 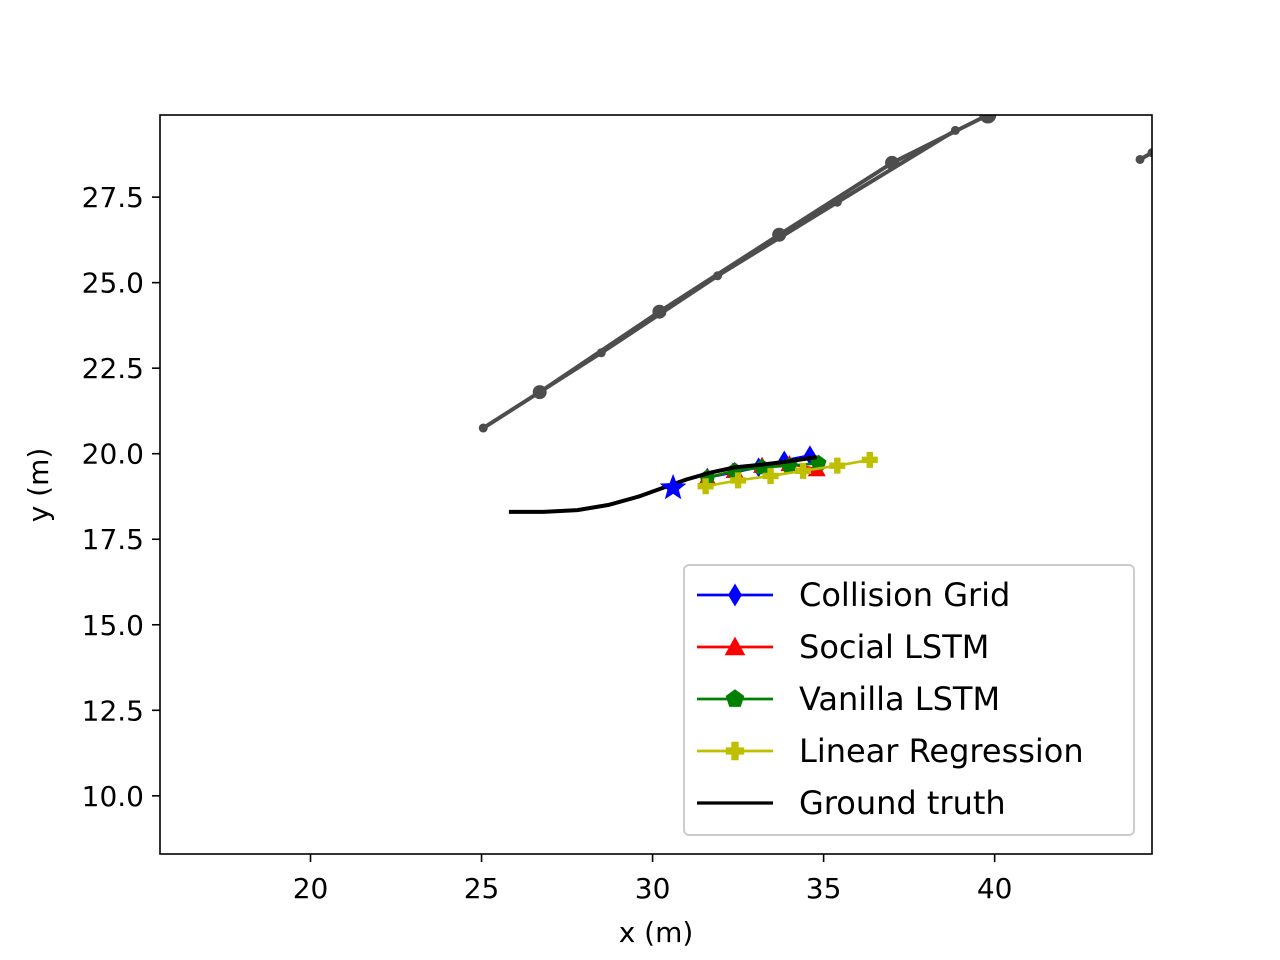 What do you see at coordinates (113, 625) in the screenshot?
I see `y-tick-label: 15.0` at bounding box center [113, 625].